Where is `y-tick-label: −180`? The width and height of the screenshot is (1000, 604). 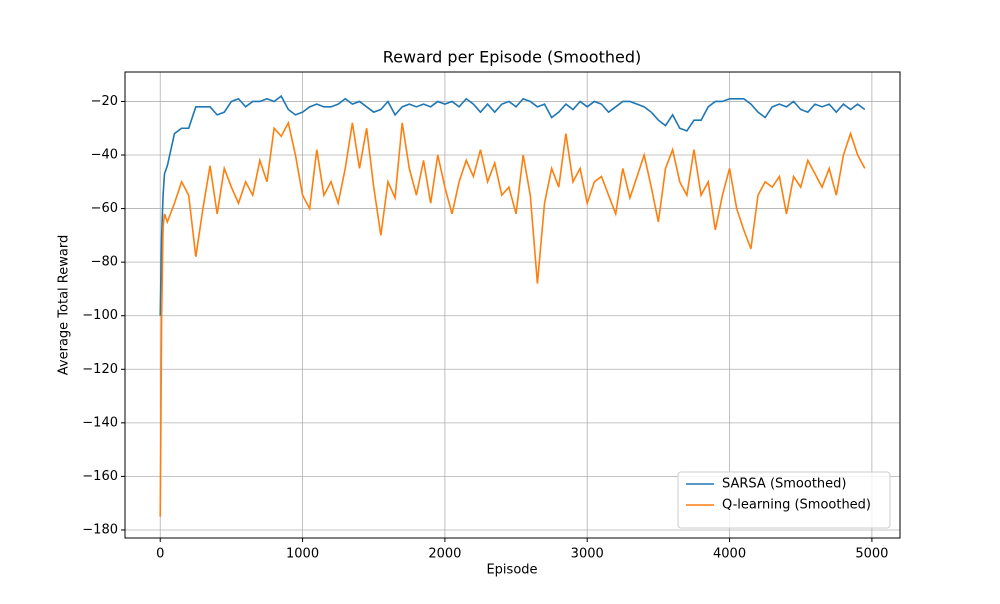 y-tick-label: −180 is located at coordinates (100, 529).